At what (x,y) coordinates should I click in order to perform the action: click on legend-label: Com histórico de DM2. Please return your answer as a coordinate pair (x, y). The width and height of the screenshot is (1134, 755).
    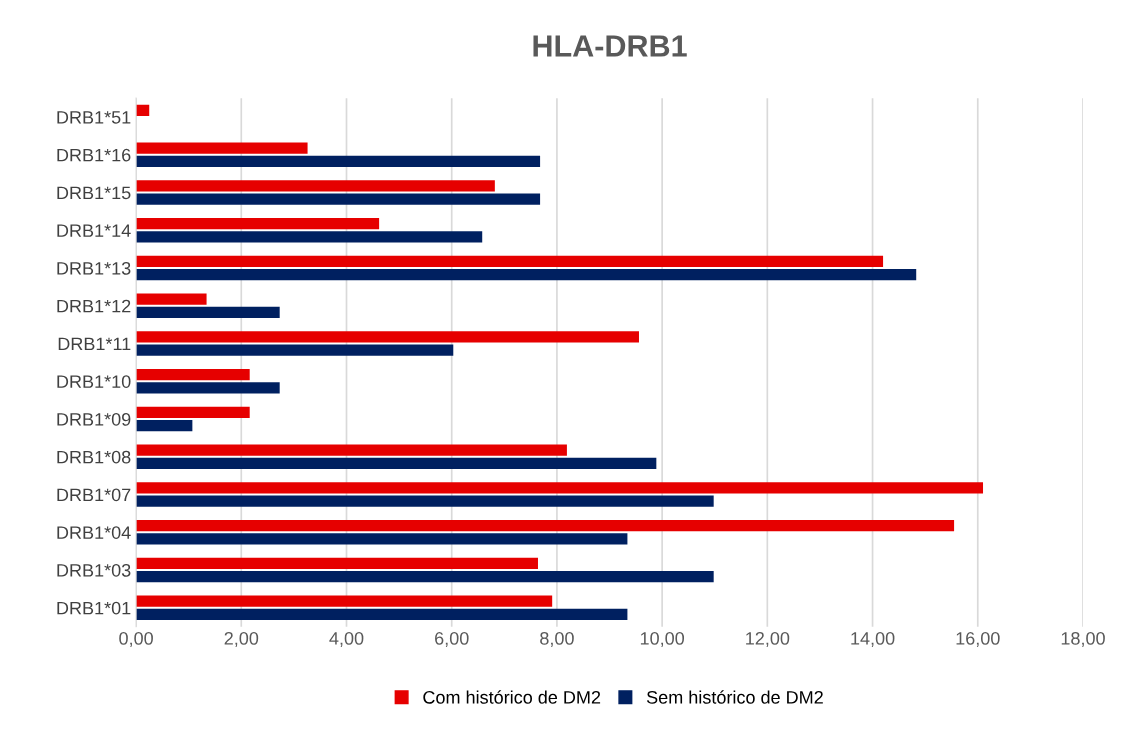
    Looking at the image, I should click on (512, 697).